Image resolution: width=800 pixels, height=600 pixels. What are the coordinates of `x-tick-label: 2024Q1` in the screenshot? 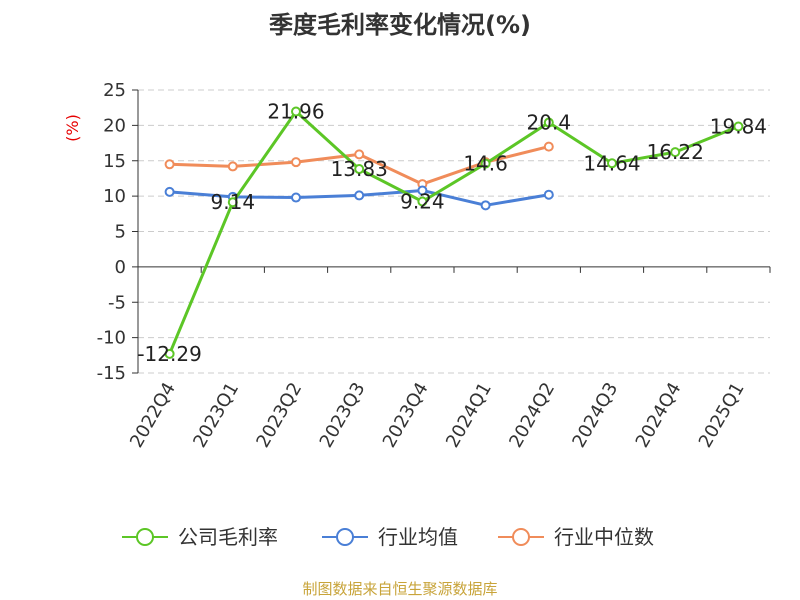 It's located at (469, 415).